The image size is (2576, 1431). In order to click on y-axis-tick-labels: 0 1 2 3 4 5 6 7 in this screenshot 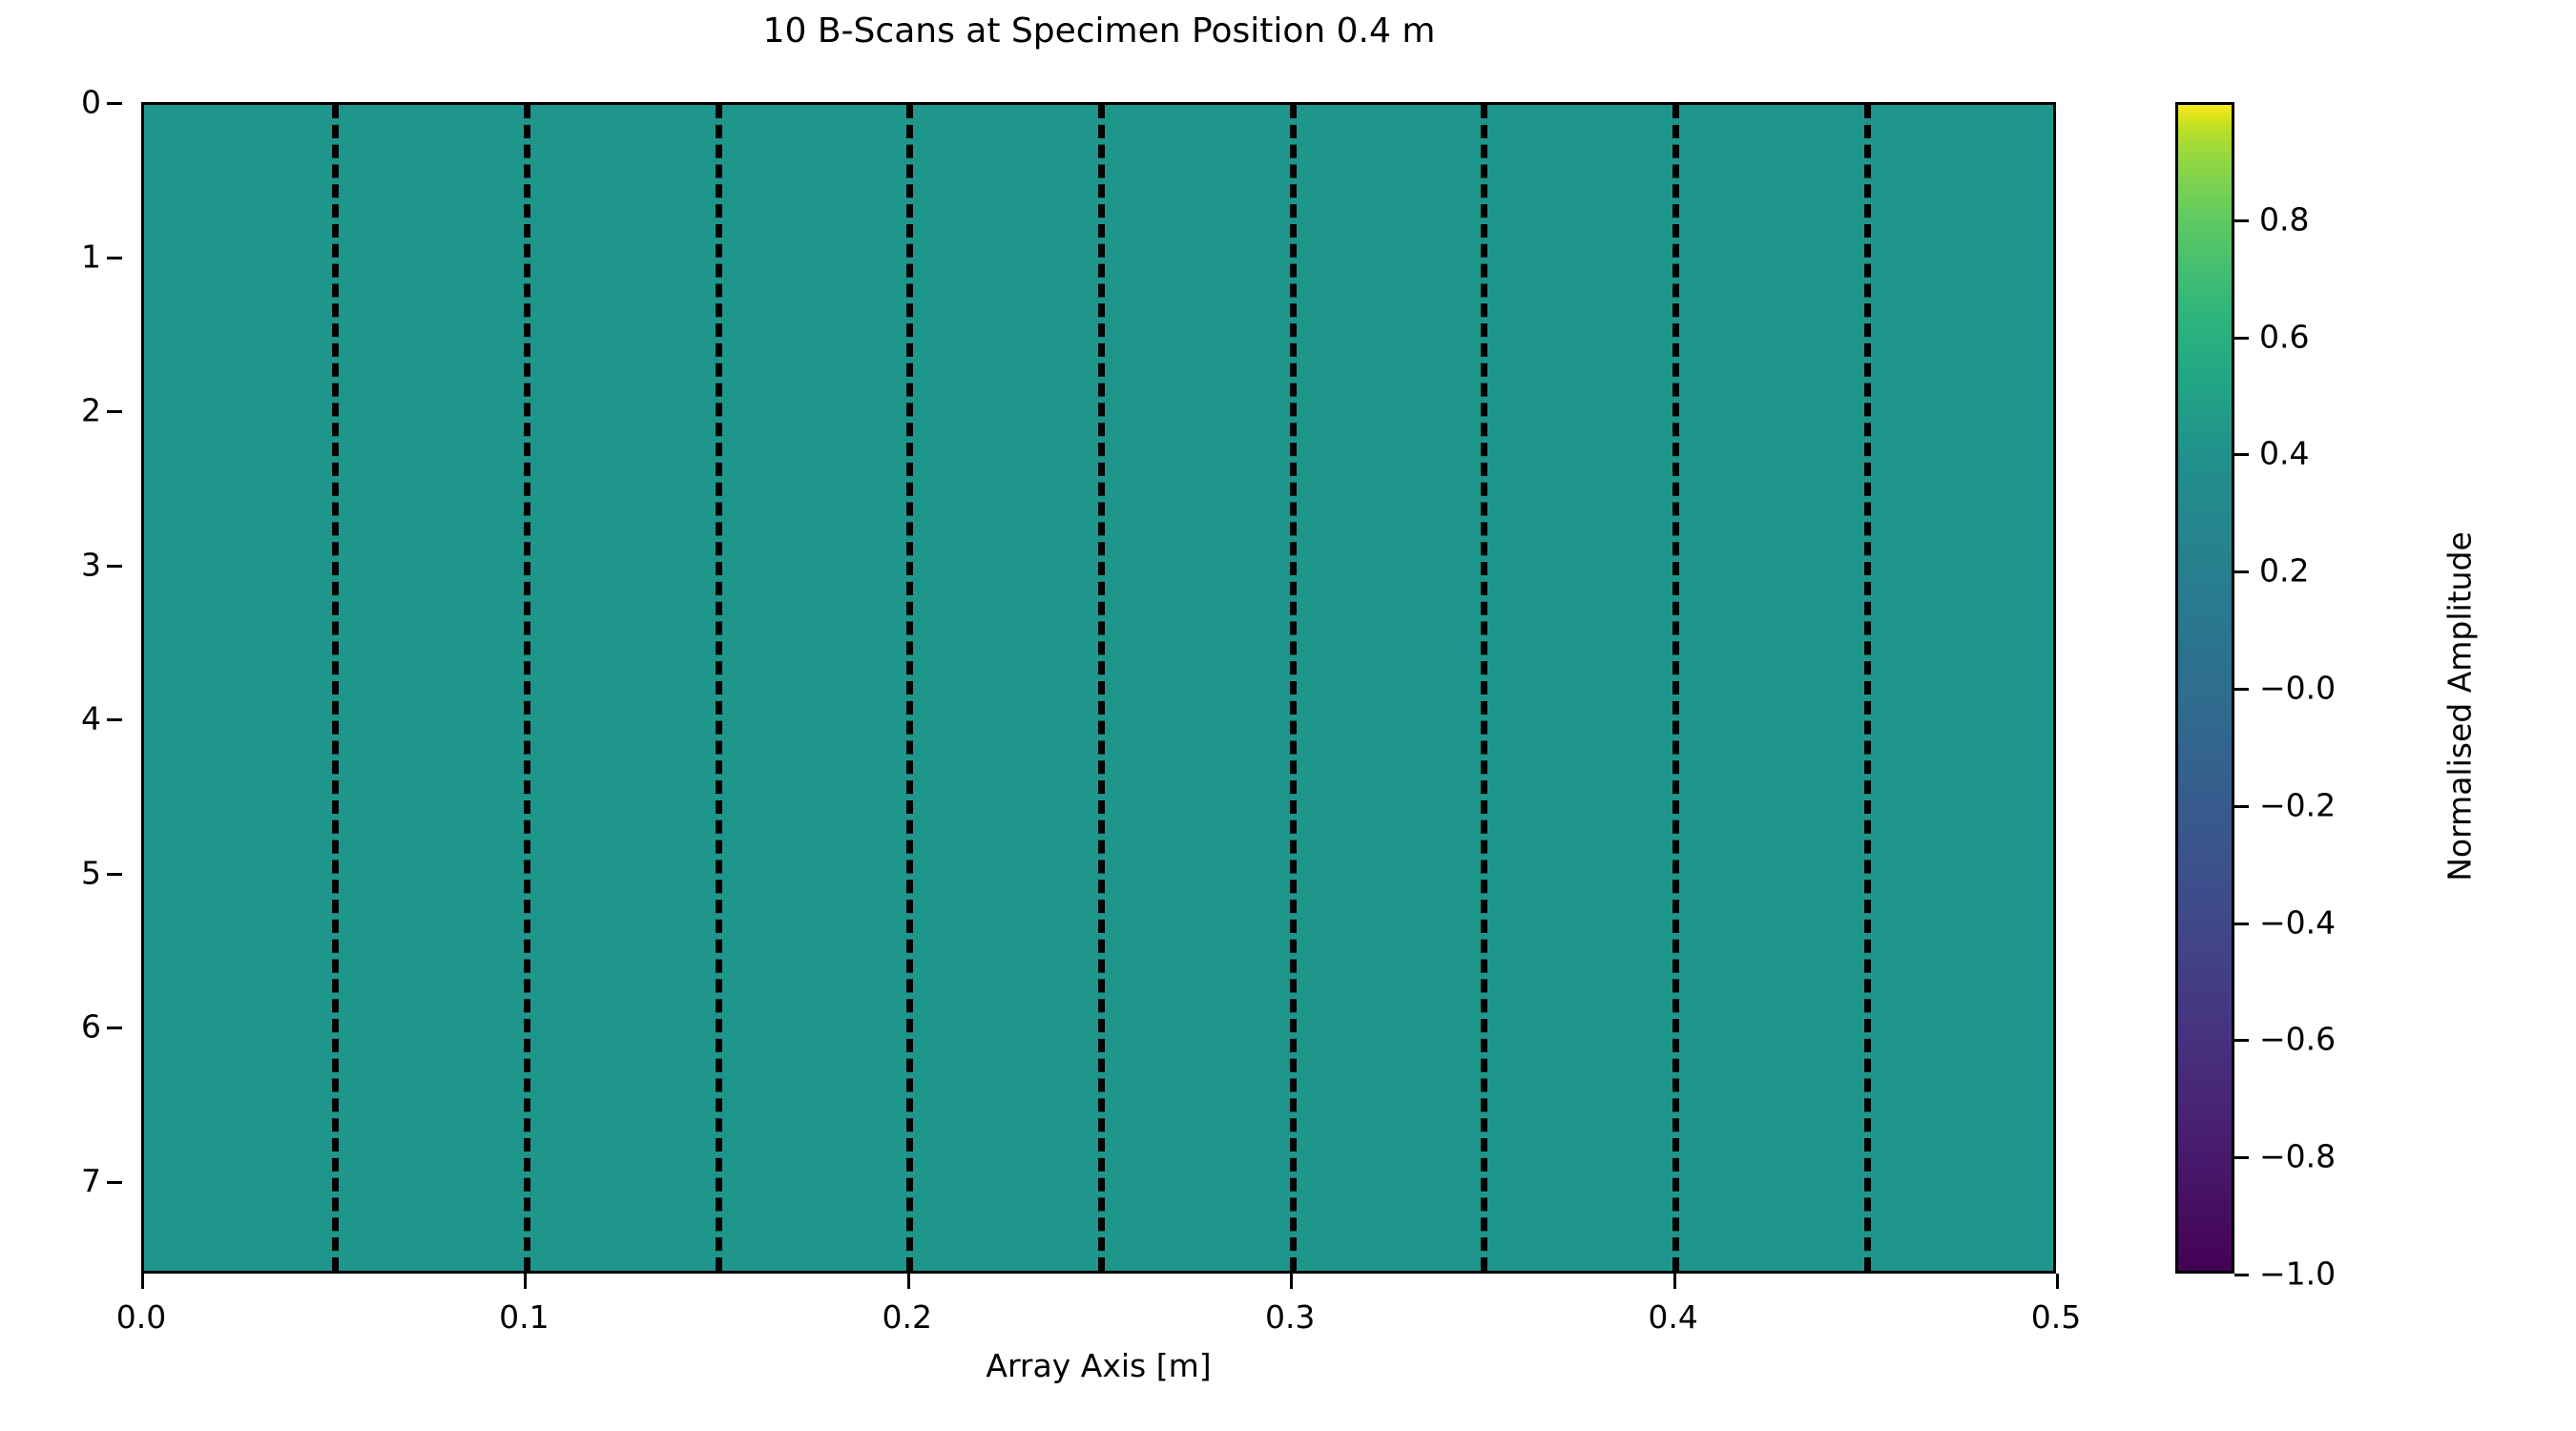, I will do `click(61, 679)`.